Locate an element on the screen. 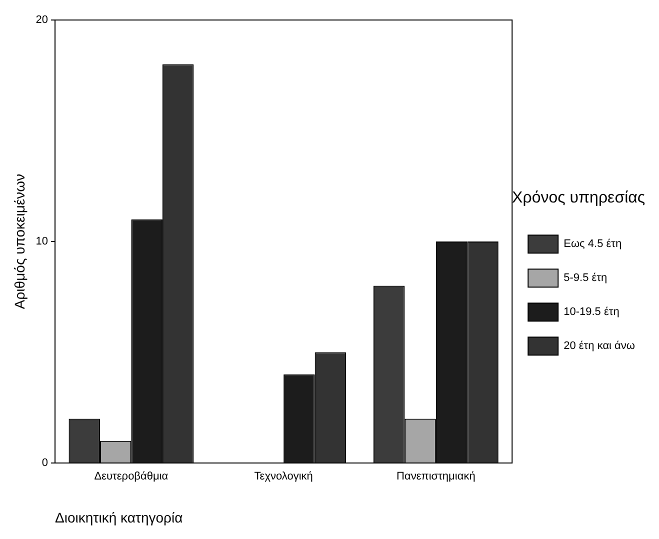 Image resolution: width=659 pixels, height=539 pixels. legend-title: Χρόνος υπηρεσίας is located at coordinates (579, 197).